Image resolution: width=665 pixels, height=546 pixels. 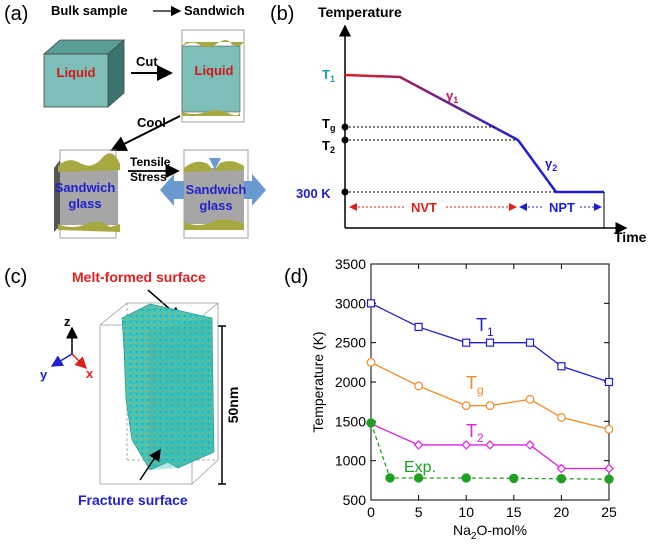 What do you see at coordinates (562, 512) in the screenshot?
I see `x-tick-label: 20` at bounding box center [562, 512].